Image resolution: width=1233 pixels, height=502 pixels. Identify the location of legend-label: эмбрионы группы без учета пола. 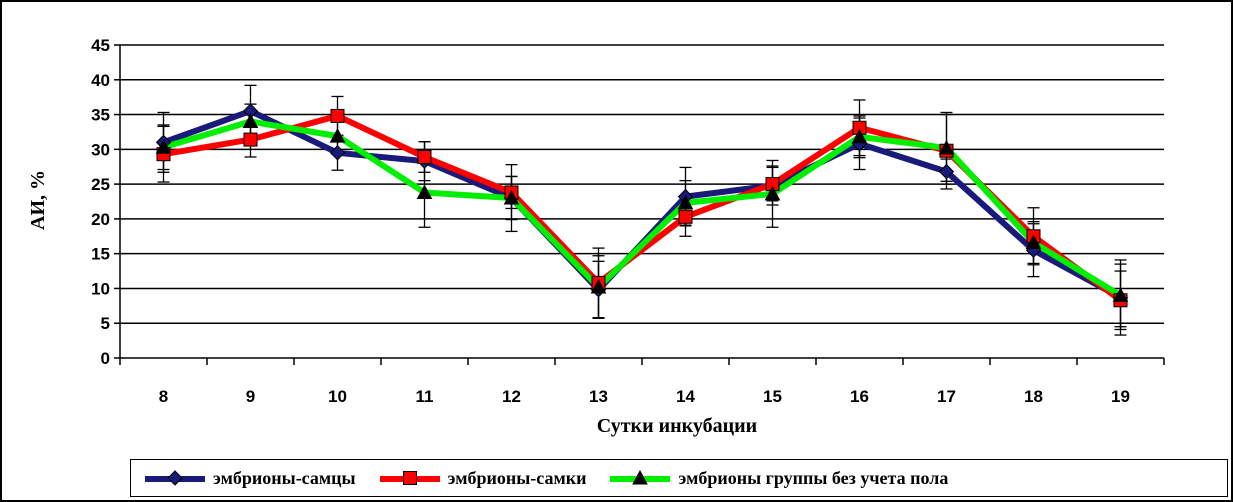
(813, 477).